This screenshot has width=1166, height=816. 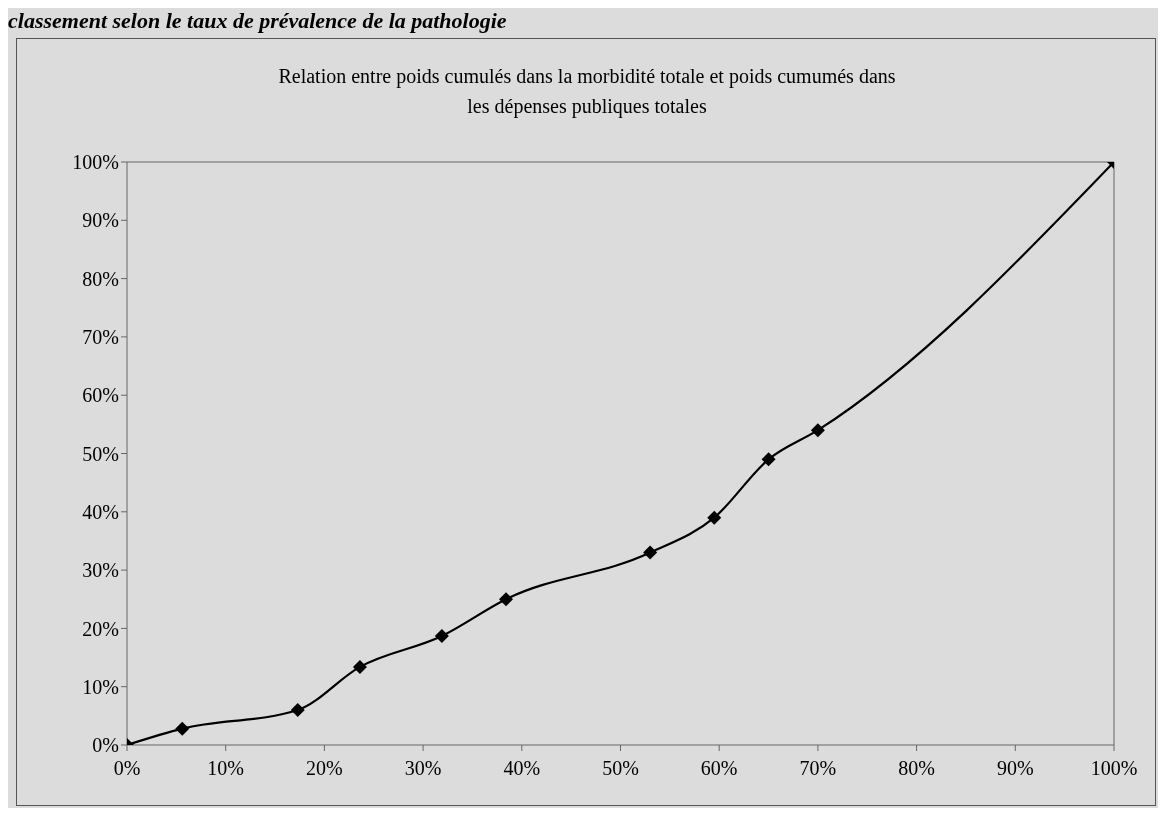 What do you see at coordinates (1114, 768) in the screenshot?
I see `x-tick-label: 100%` at bounding box center [1114, 768].